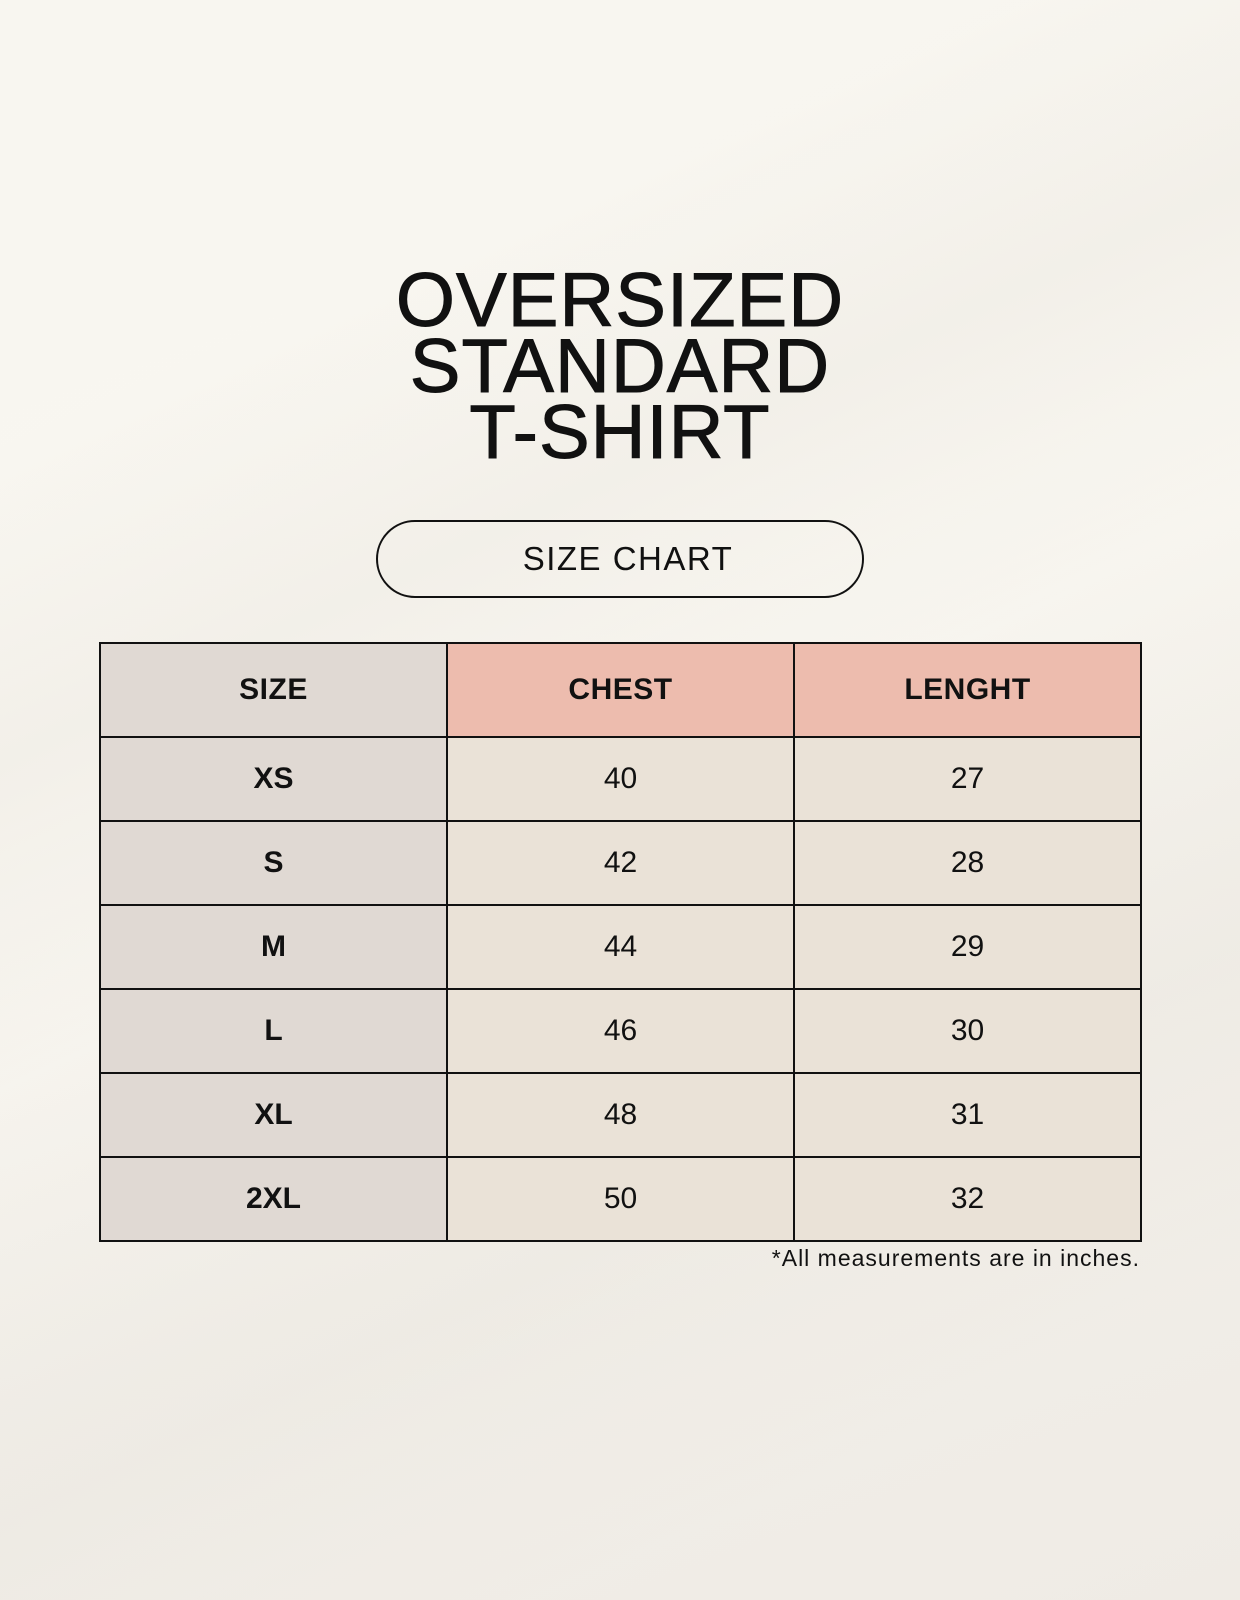 This screenshot has width=1240, height=1600. Describe the element at coordinates (967, 863) in the screenshot. I see `length-cell: 28` at that location.